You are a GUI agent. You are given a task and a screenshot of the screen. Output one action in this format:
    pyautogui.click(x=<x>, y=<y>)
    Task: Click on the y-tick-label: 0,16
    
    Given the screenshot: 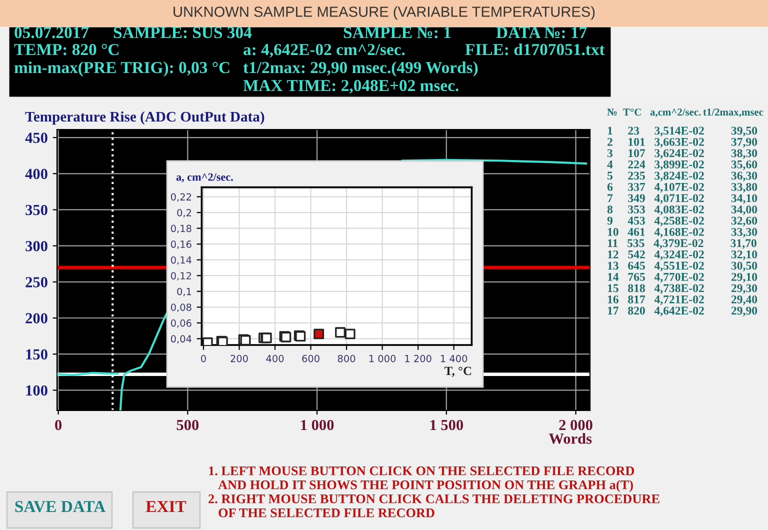 What is the action you would take?
    pyautogui.click(x=181, y=244)
    